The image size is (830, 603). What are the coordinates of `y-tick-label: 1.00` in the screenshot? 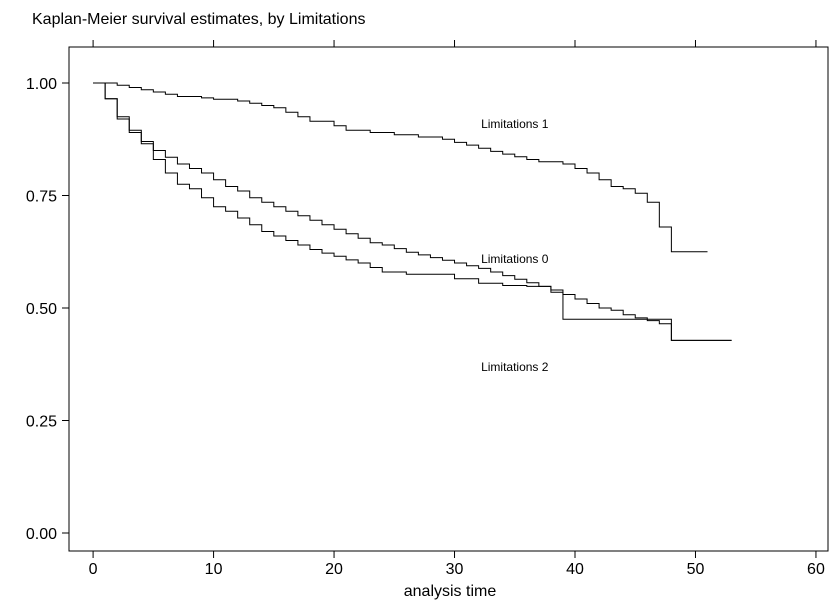 It's located at (41, 84).